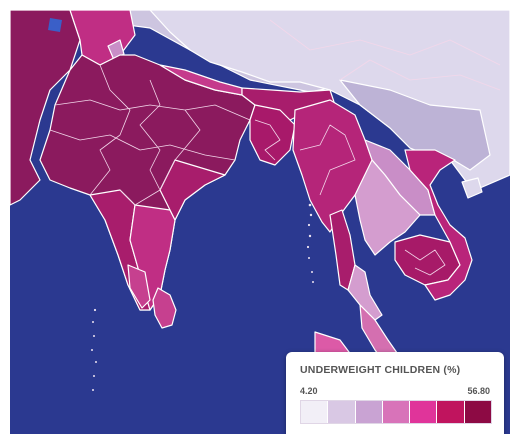  What do you see at coordinates (415, 125) in the screenshot?
I see `region-china-south` at bounding box center [415, 125].